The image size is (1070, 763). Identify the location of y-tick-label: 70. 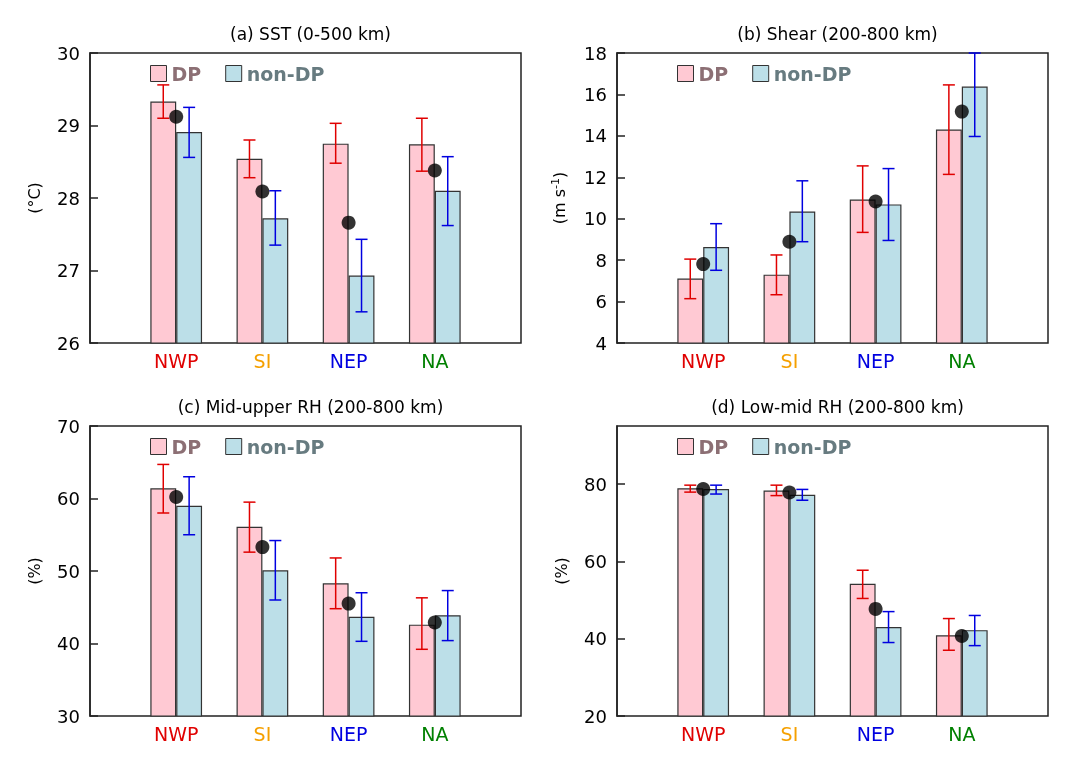
(68, 426).